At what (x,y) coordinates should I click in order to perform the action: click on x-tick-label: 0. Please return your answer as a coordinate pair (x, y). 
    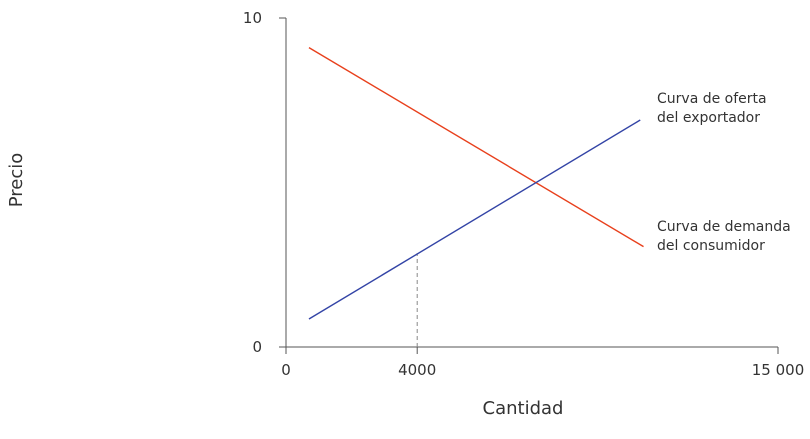
    Looking at the image, I should click on (286, 370).